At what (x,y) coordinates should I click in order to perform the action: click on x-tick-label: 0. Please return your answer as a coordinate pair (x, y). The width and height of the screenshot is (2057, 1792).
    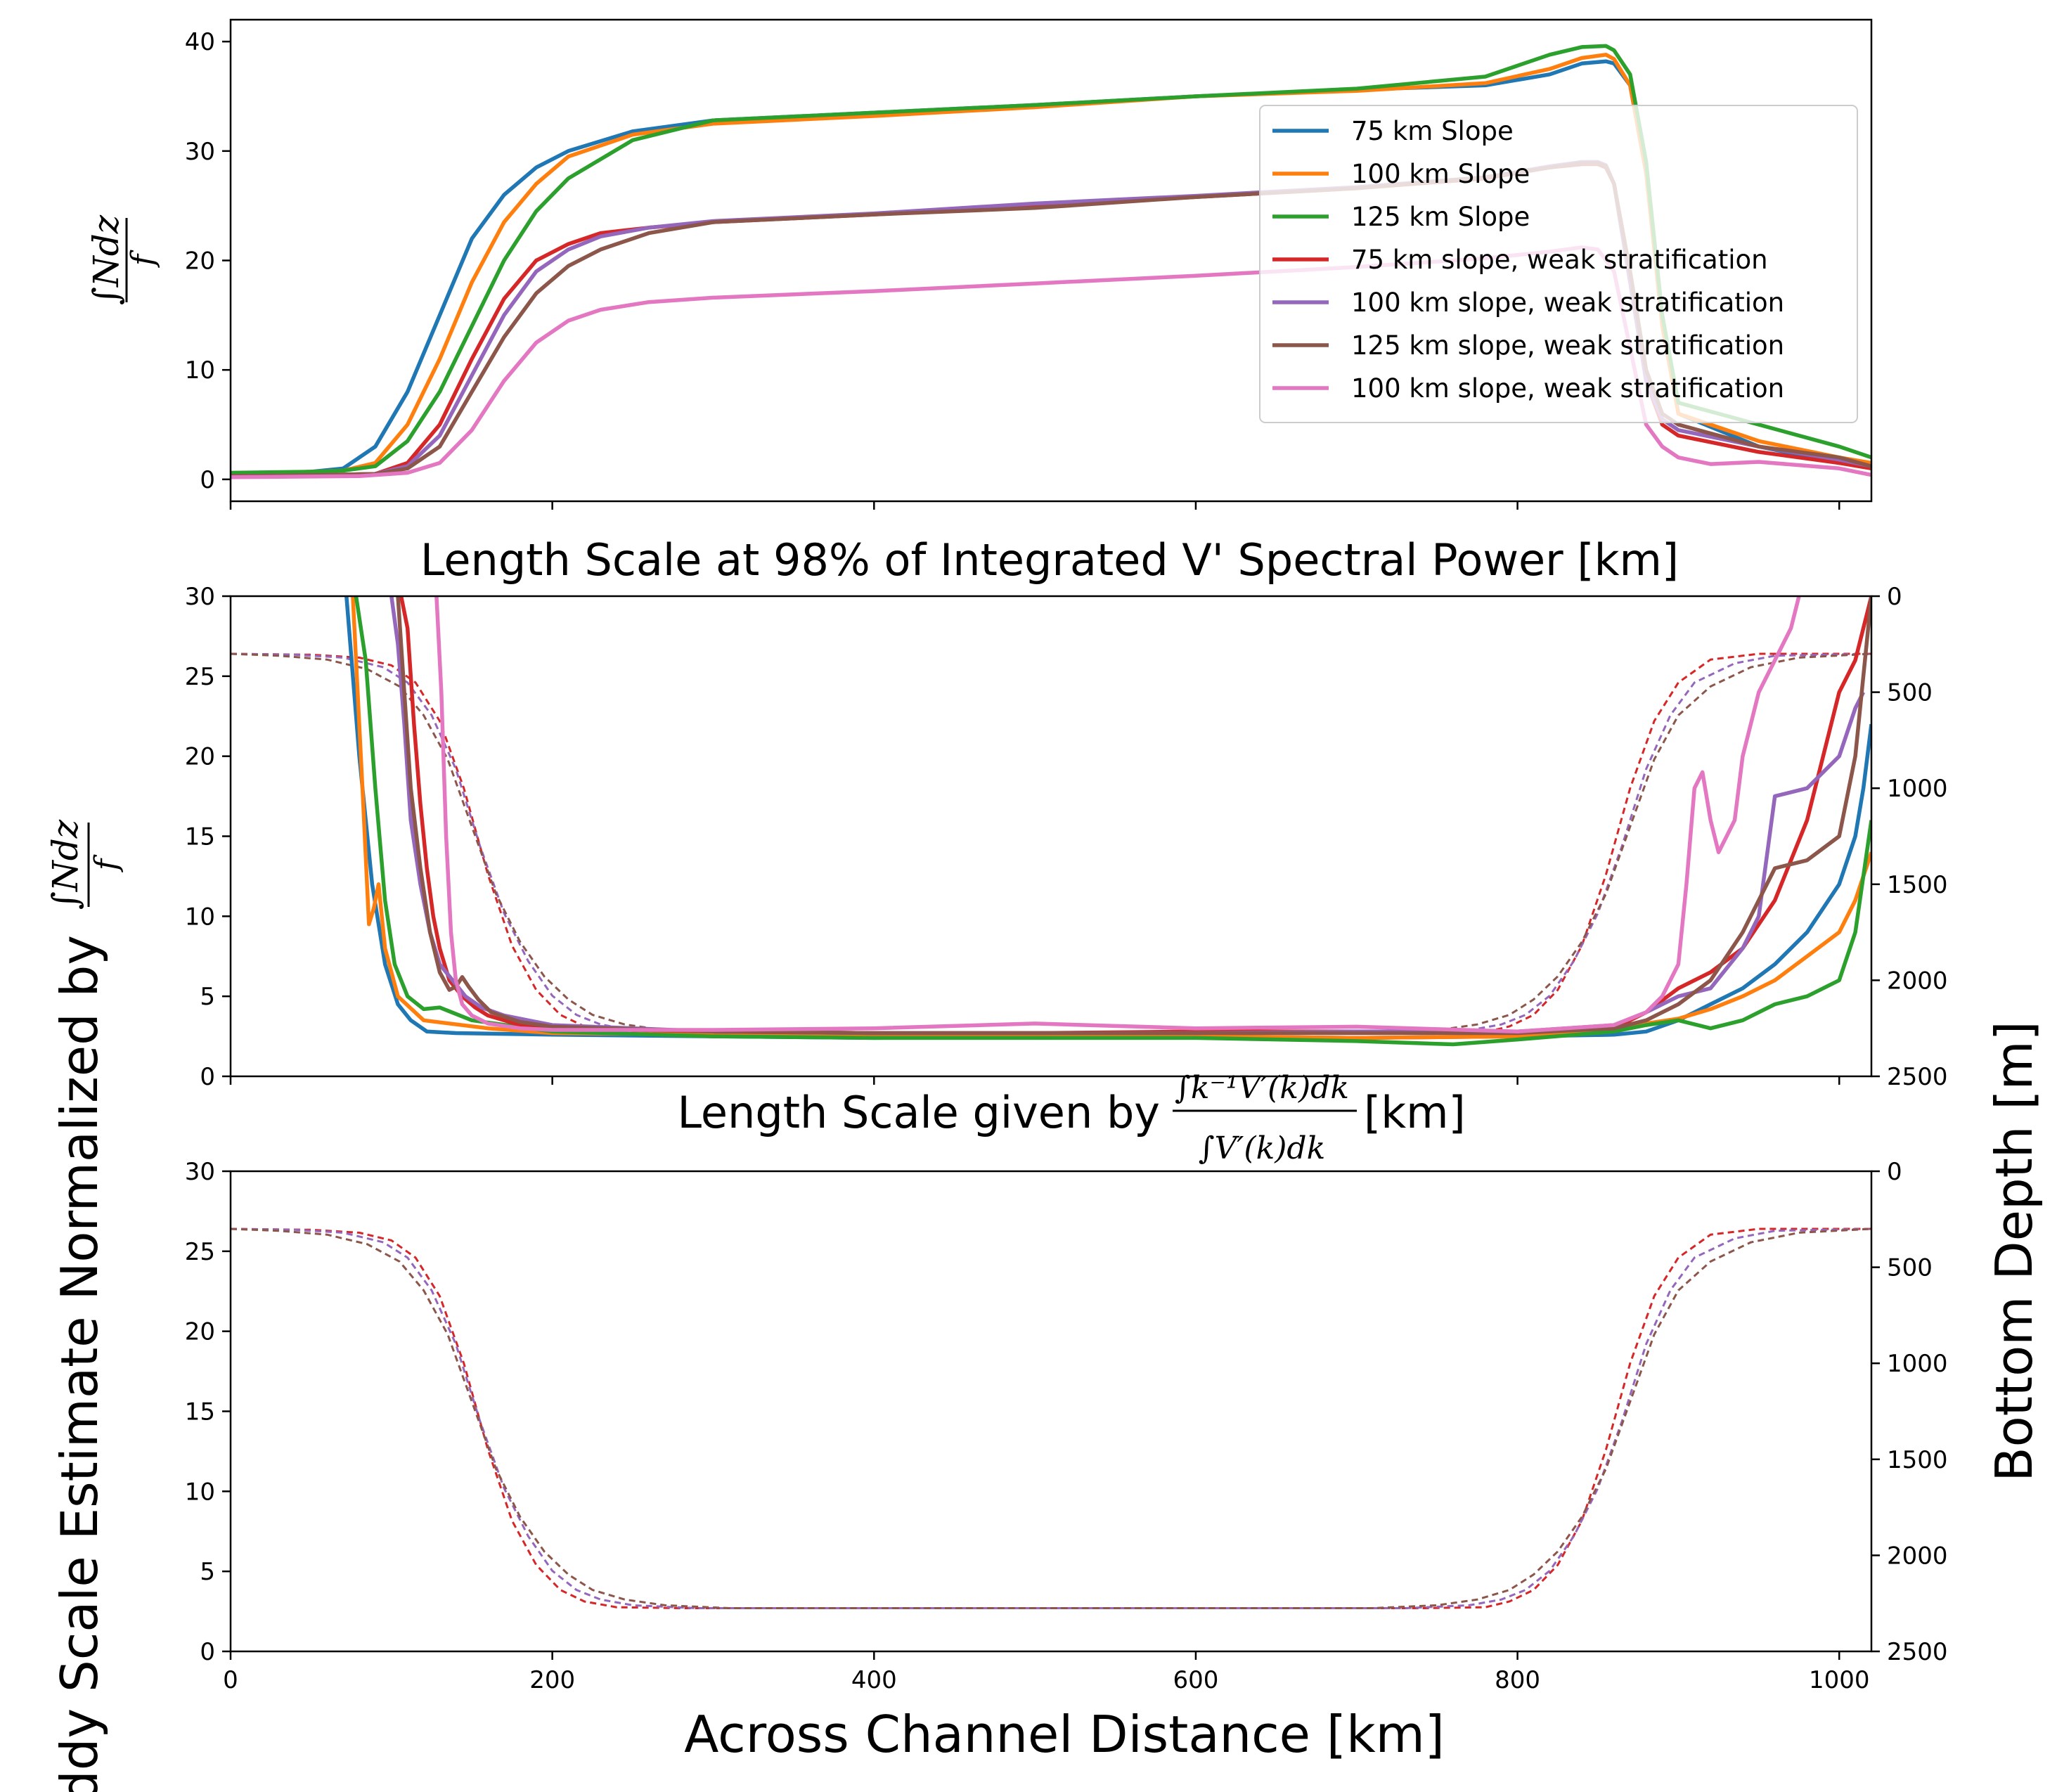
    Looking at the image, I should click on (230, 1680).